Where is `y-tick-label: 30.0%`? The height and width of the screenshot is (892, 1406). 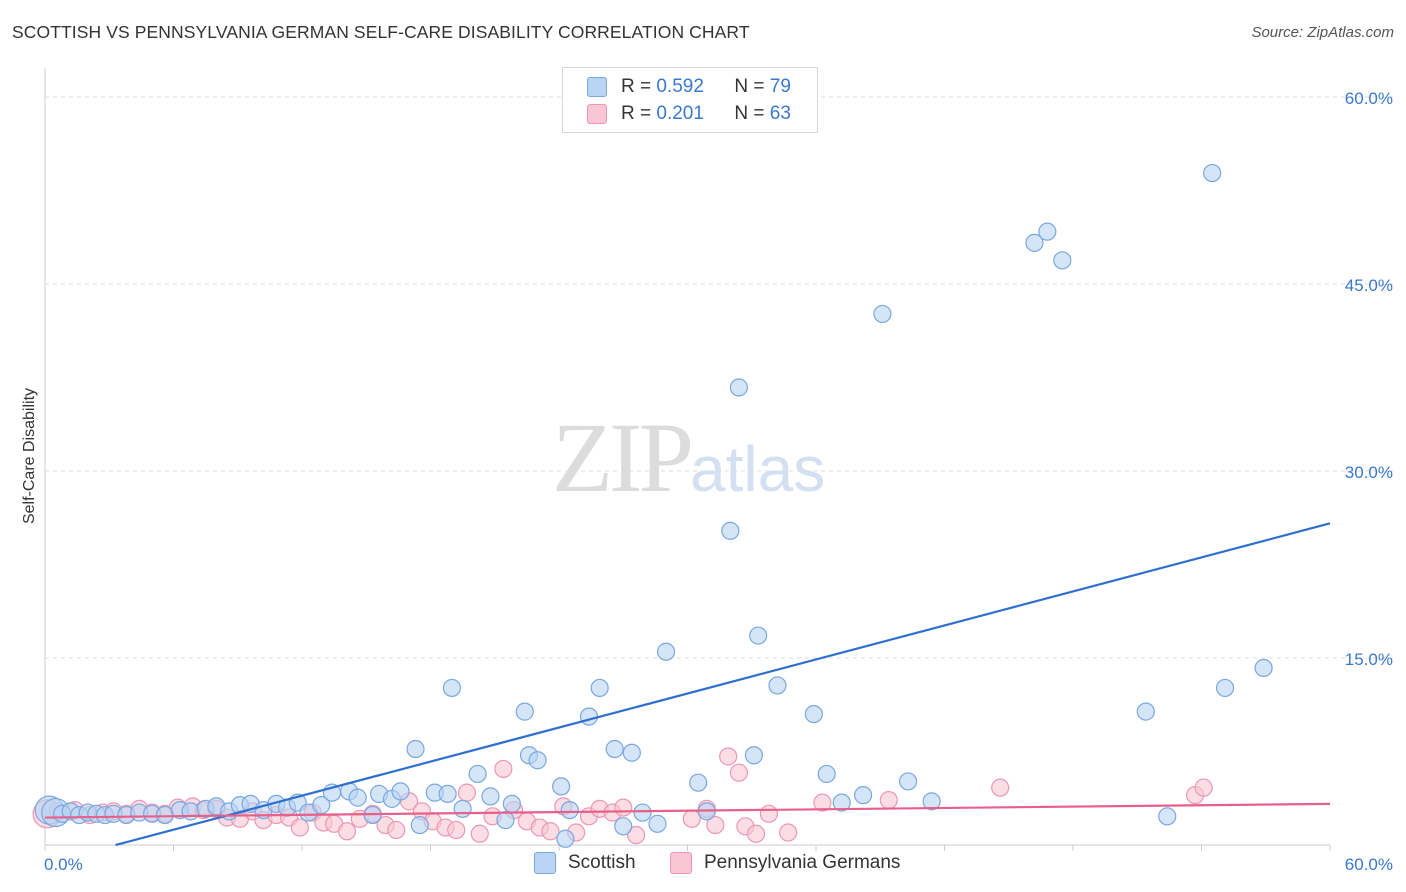
y-tick-label: 30.0% is located at coordinates (1369, 472).